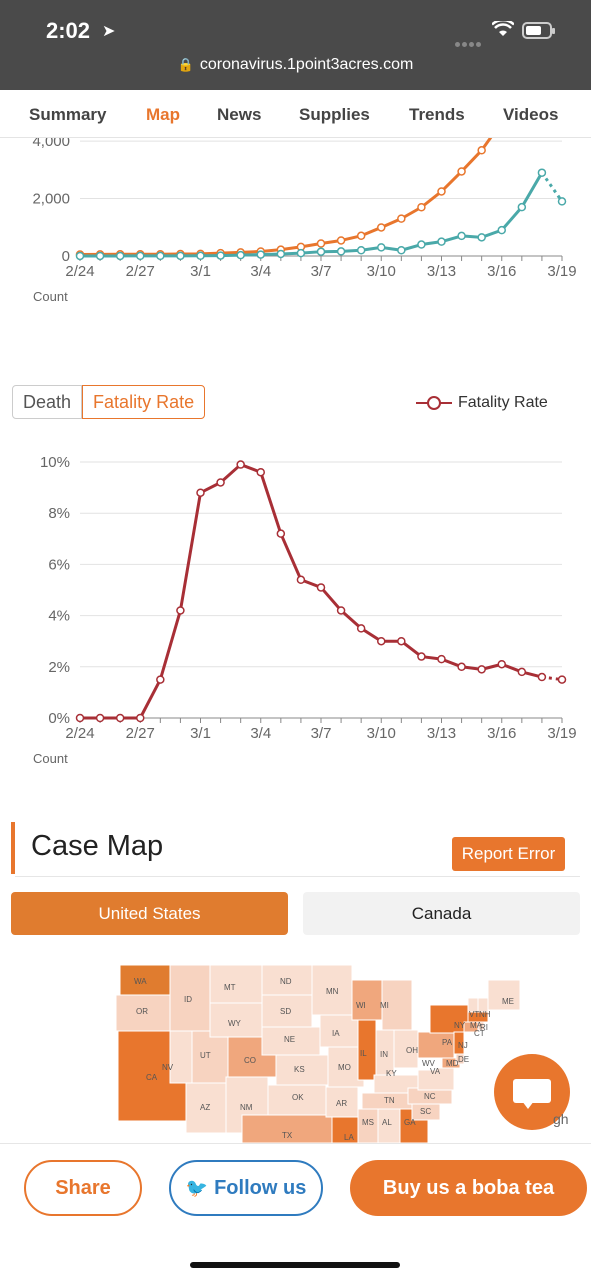 This screenshot has height=1279, width=591. I want to click on chart-mode-toggle: Death Fatality Rate, so click(109, 402).